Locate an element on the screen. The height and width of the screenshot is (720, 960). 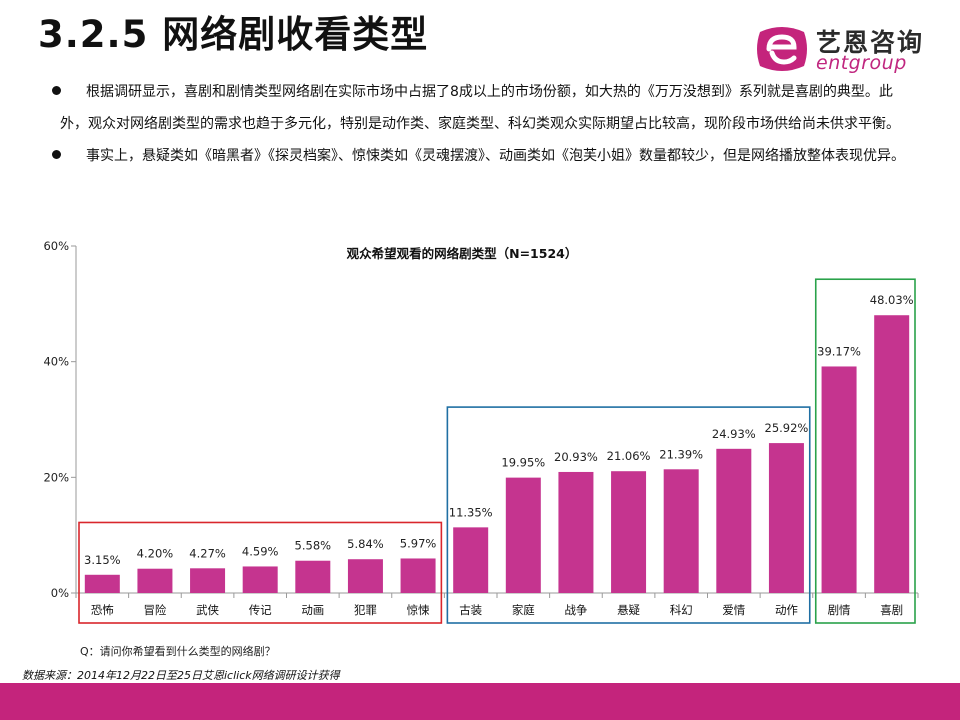
bar-value-label: 5.58% is located at coordinates (313, 546).